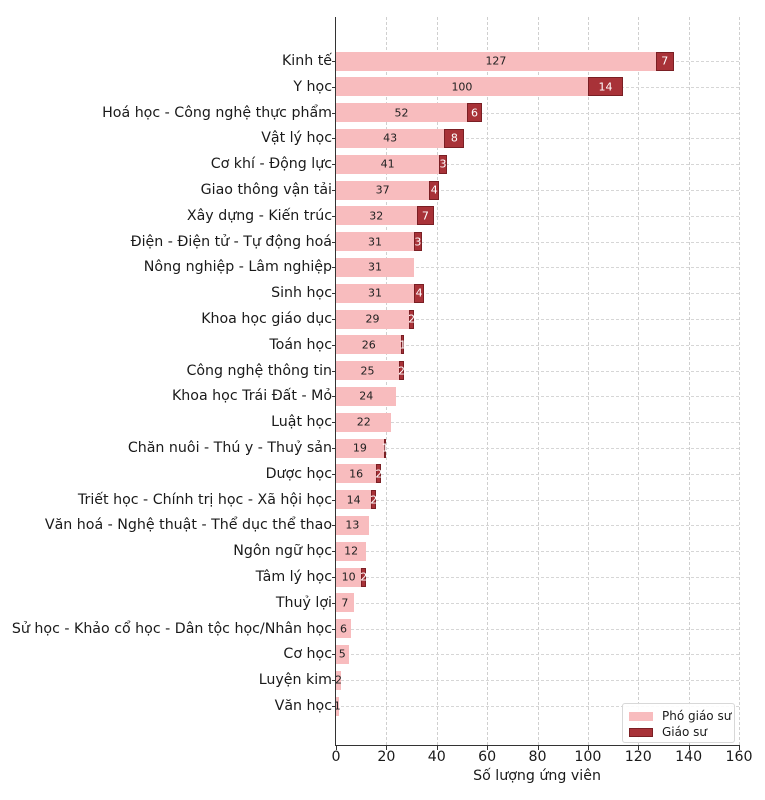 The height and width of the screenshot is (800, 765). I want to click on category-label: Cơ học, so click(307, 654).